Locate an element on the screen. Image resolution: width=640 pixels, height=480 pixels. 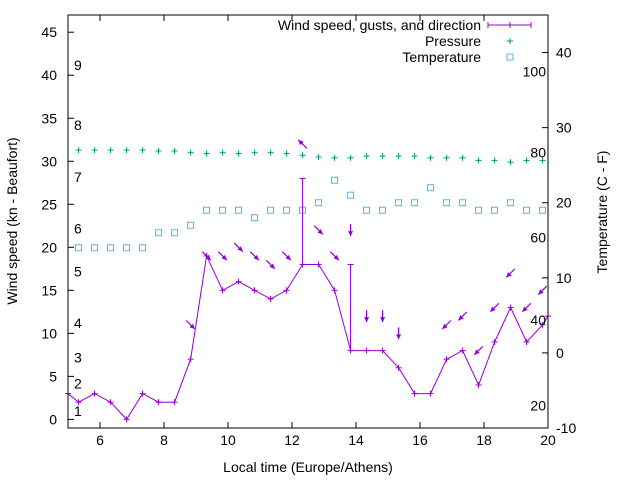
beaufort-label: 7 is located at coordinates (78, 177).